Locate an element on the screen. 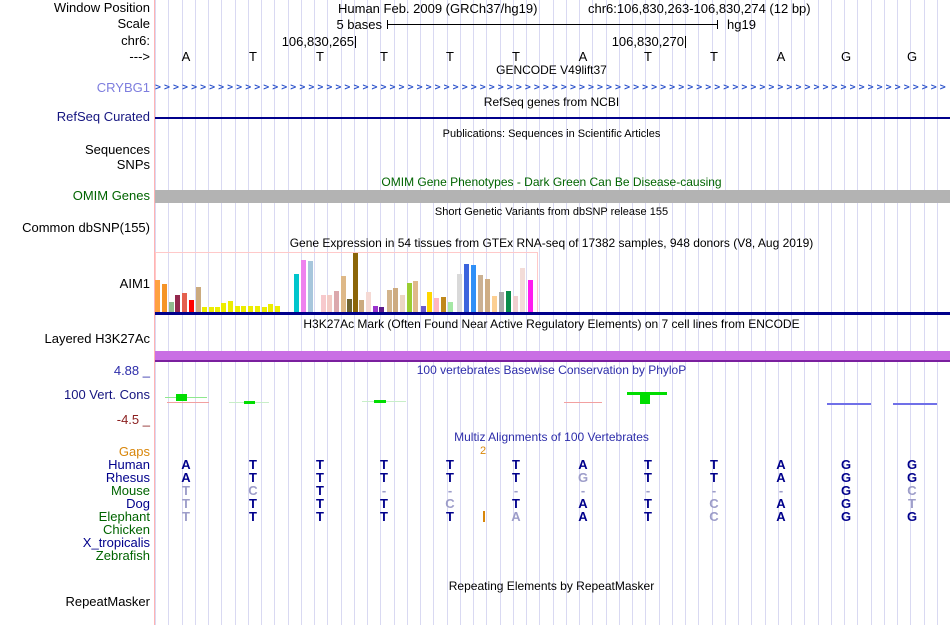 This screenshot has width=950, height=625. species-label-x_tropicalis: X_tropicalis is located at coordinates (116, 542).